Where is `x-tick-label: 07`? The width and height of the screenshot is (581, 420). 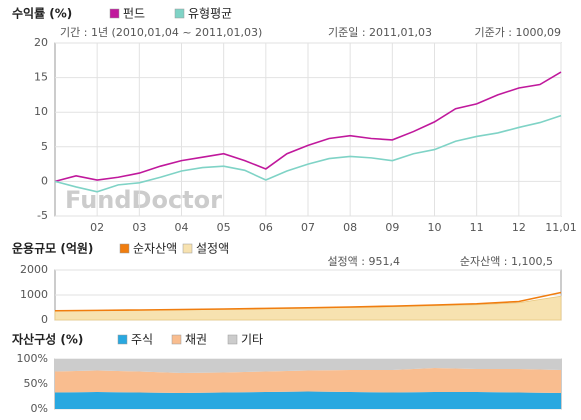
x-tick-label: 07 is located at coordinates (308, 227).